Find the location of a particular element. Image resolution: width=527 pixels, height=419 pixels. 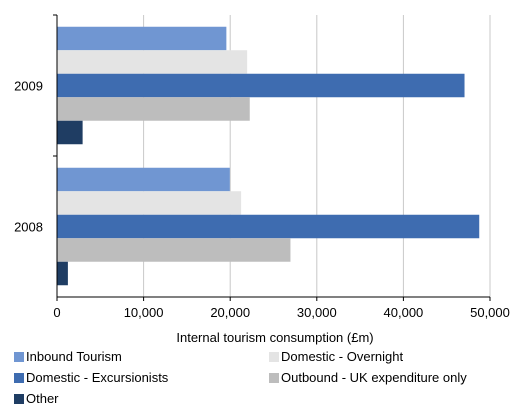

legend-label: Domestic - Excursionists is located at coordinates (97, 377).